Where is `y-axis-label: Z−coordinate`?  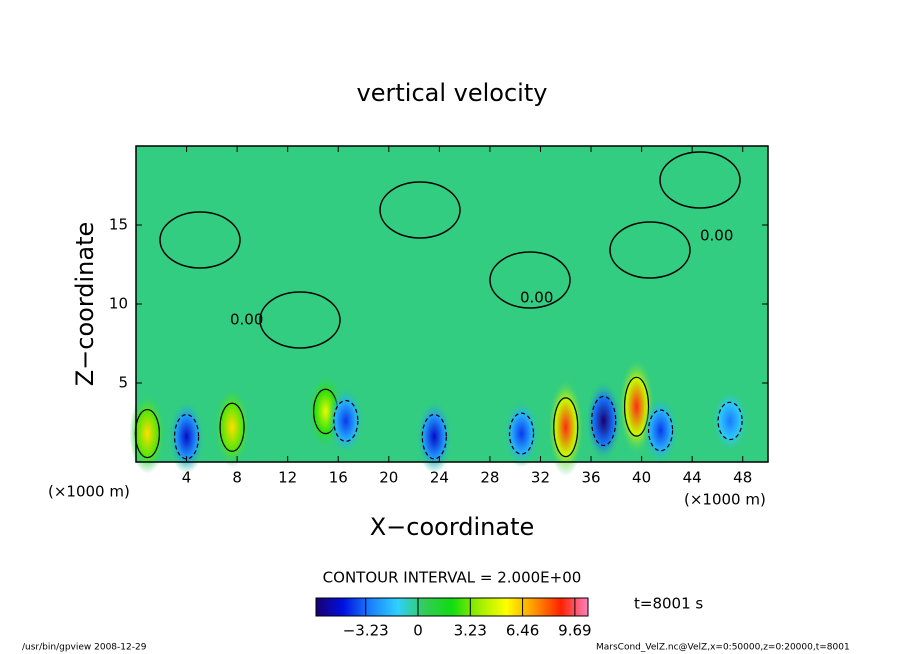
y-axis-label: Z−coordinate is located at coordinates (85, 304).